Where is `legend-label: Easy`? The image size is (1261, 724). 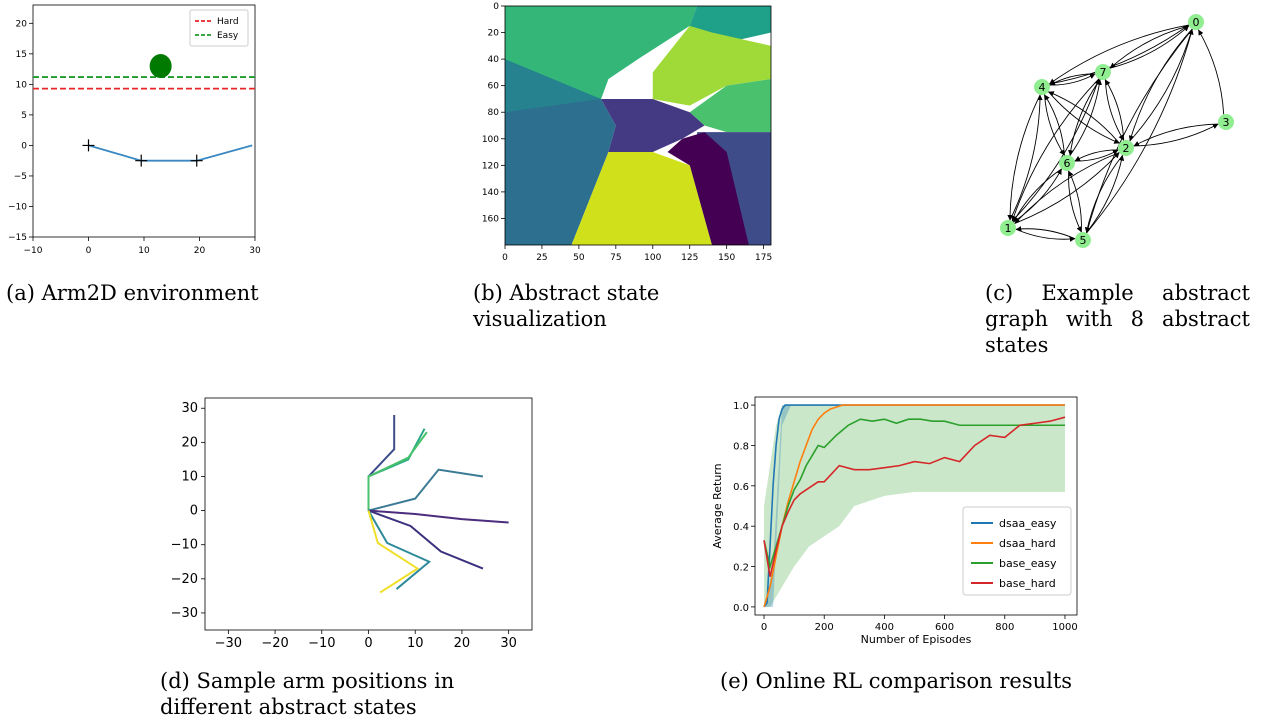
legend-label: Easy is located at coordinates (228, 36).